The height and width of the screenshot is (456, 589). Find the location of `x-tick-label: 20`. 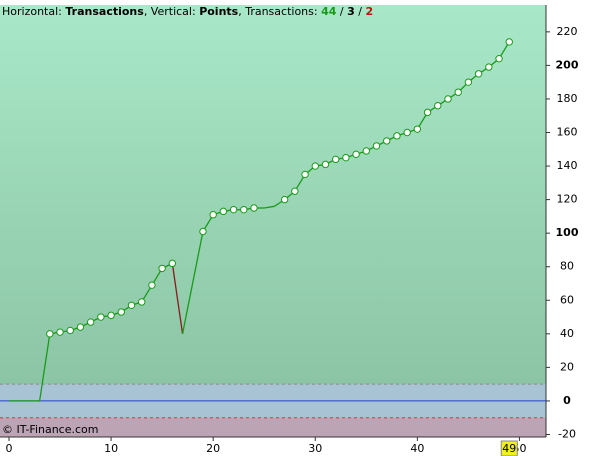

x-tick-label: 20 is located at coordinates (213, 448).